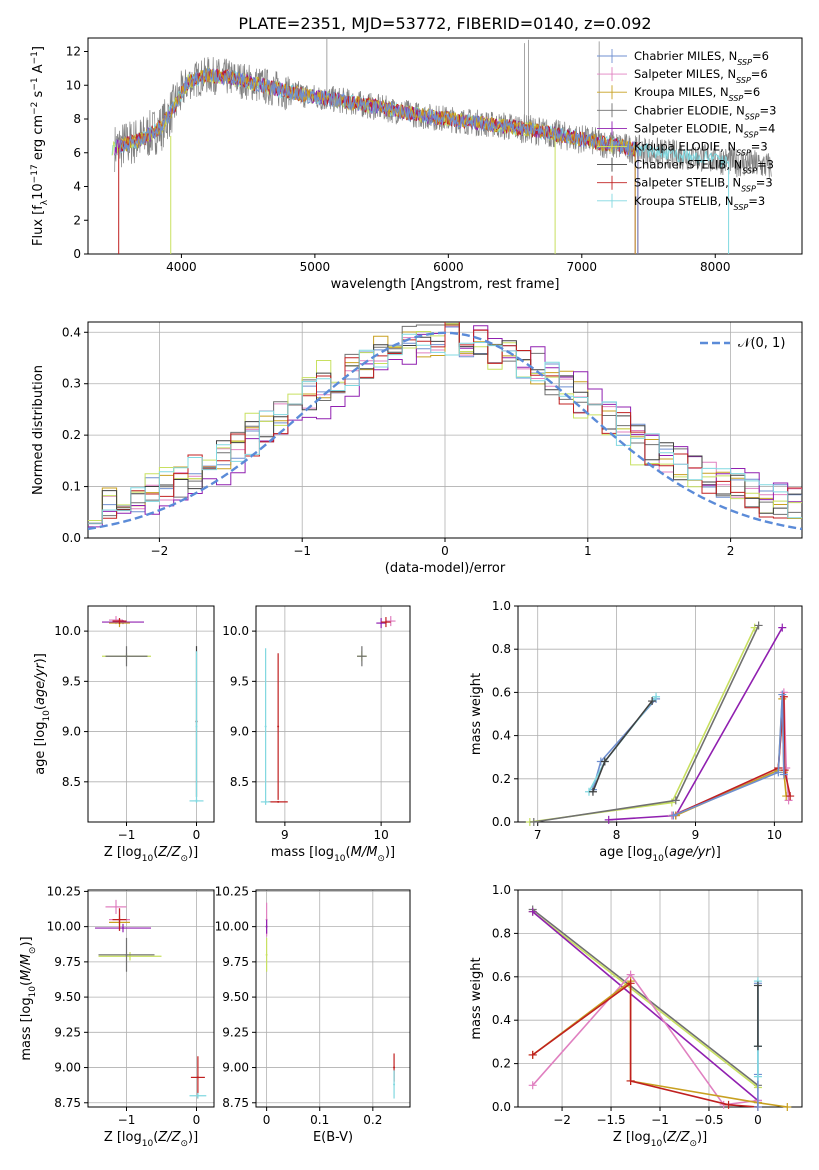  I want to click on x-tick-label: 8000, so click(715, 267).